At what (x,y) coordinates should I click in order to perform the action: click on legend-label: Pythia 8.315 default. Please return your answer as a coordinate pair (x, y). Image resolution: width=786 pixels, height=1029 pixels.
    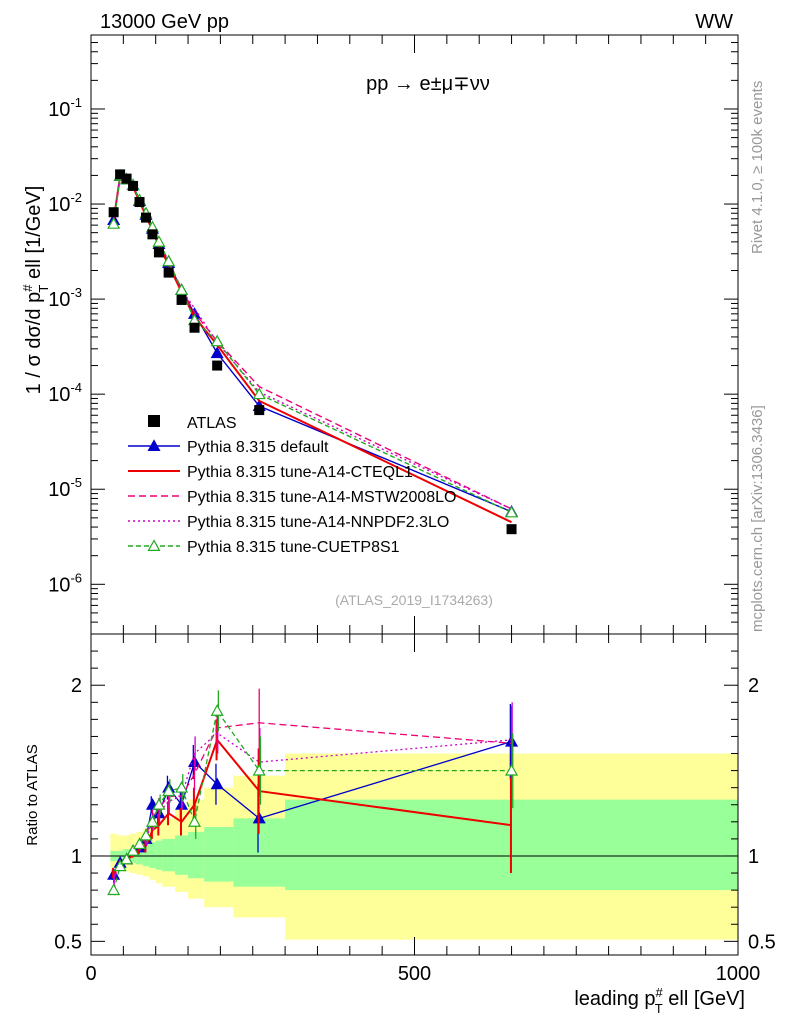
    Looking at the image, I should click on (258, 447).